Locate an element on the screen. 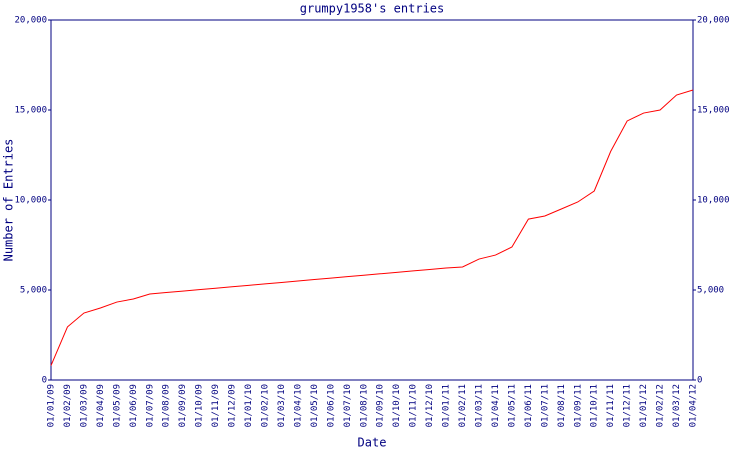 The image size is (750, 450). x-tick-label: 01/12/11 is located at coordinates (628, 405).